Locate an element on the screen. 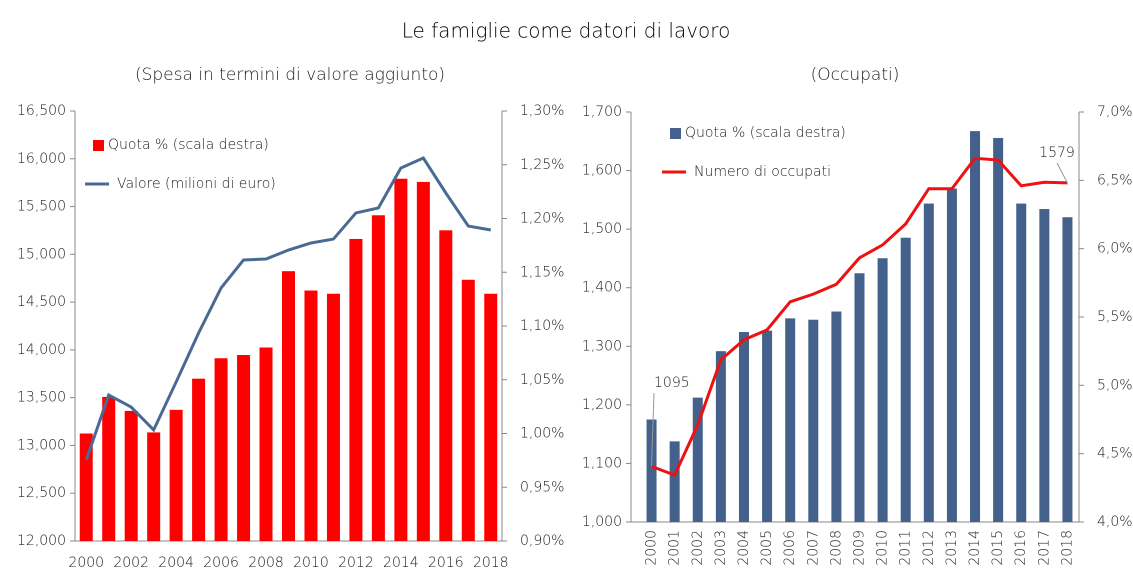 The height and width of the screenshot is (574, 1133). x-tick-label: 2009 is located at coordinates (860, 548).